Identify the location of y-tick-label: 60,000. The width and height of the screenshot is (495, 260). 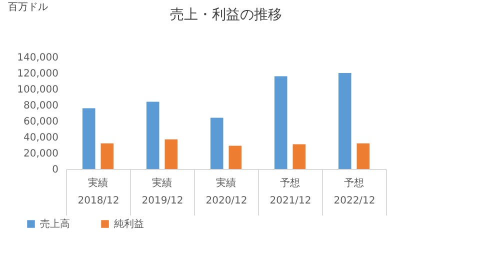
(41, 122).